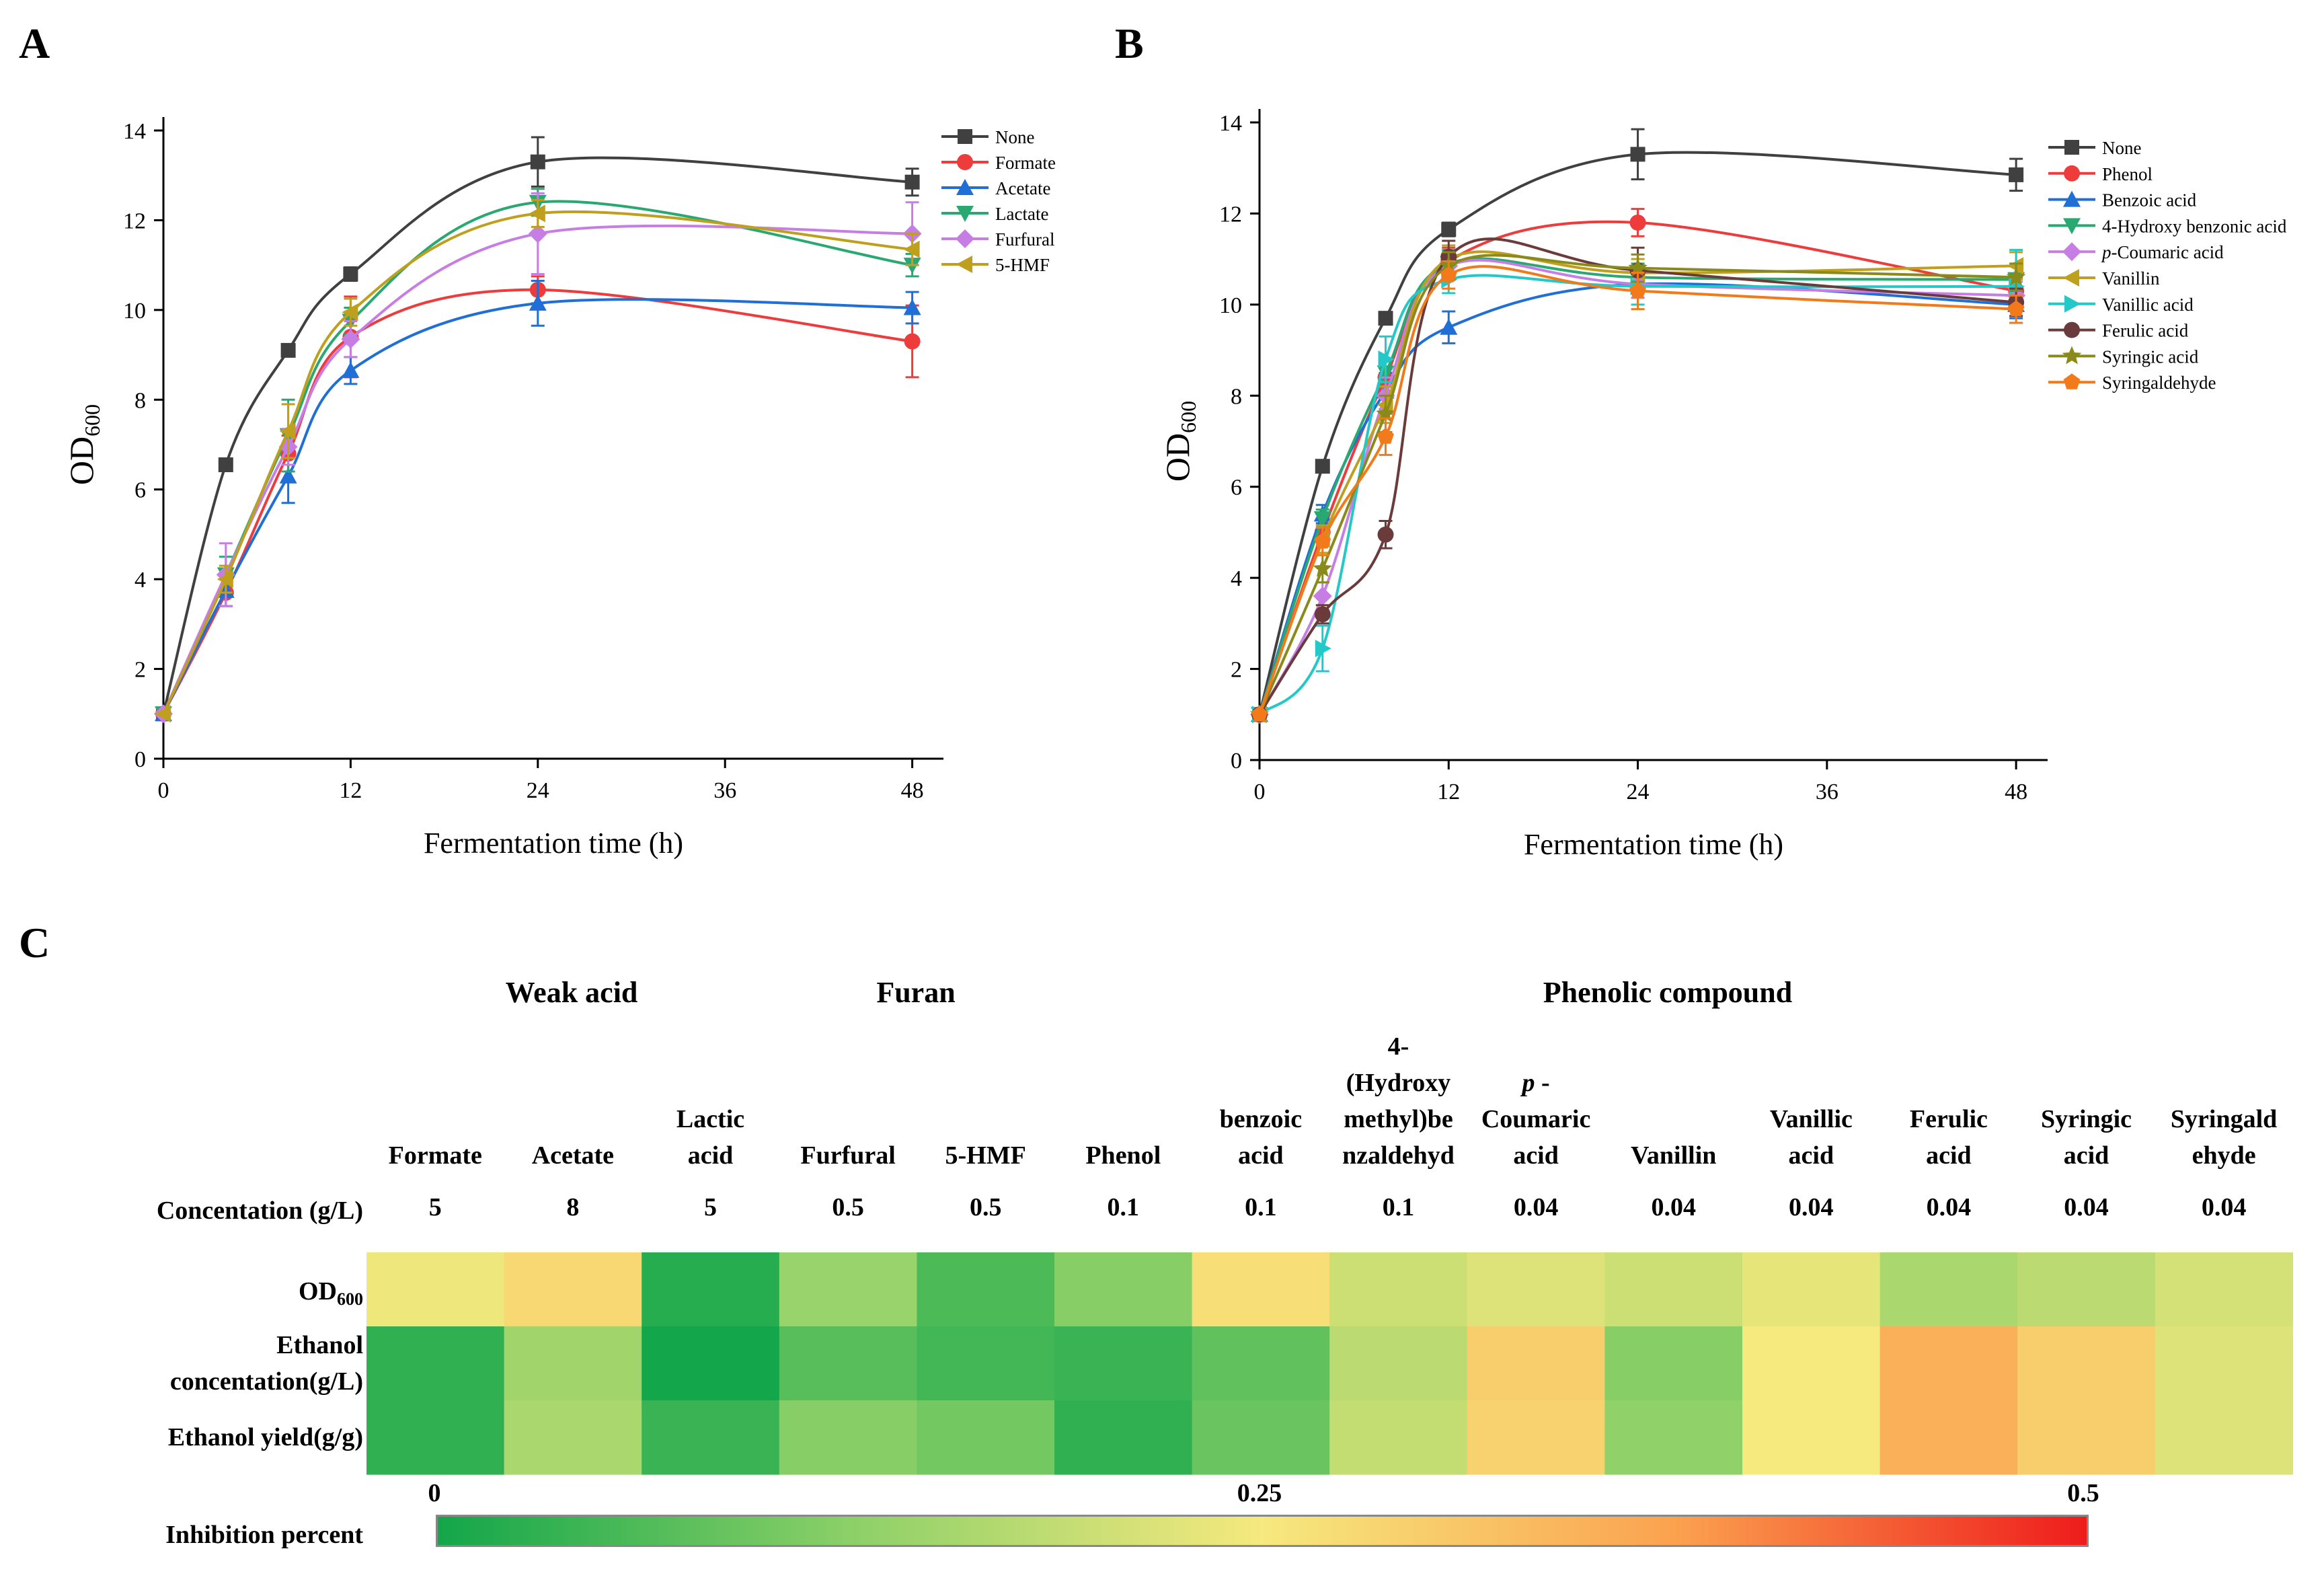 This screenshot has width=2324, height=1588. What do you see at coordinates (434, 1493) in the screenshot?
I see `colorbar-tick-0: 0` at bounding box center [434, 1493].